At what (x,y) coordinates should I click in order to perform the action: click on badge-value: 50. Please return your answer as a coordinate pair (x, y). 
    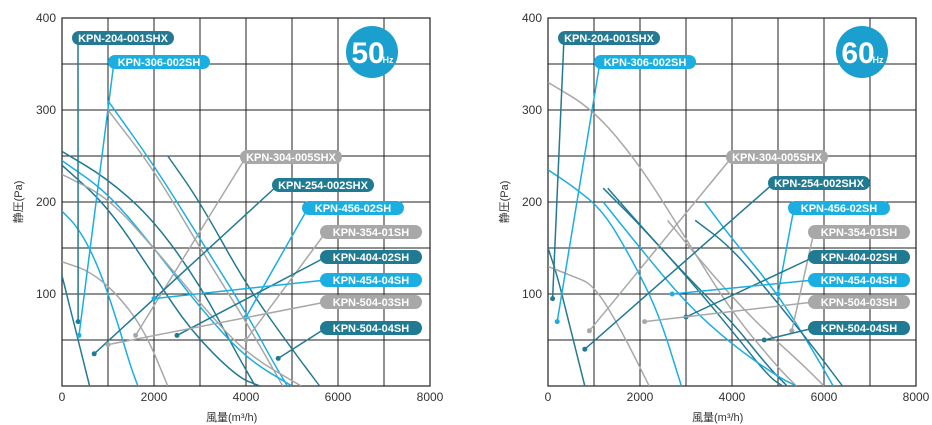
    Looking at the image, I should click on (367, 53).